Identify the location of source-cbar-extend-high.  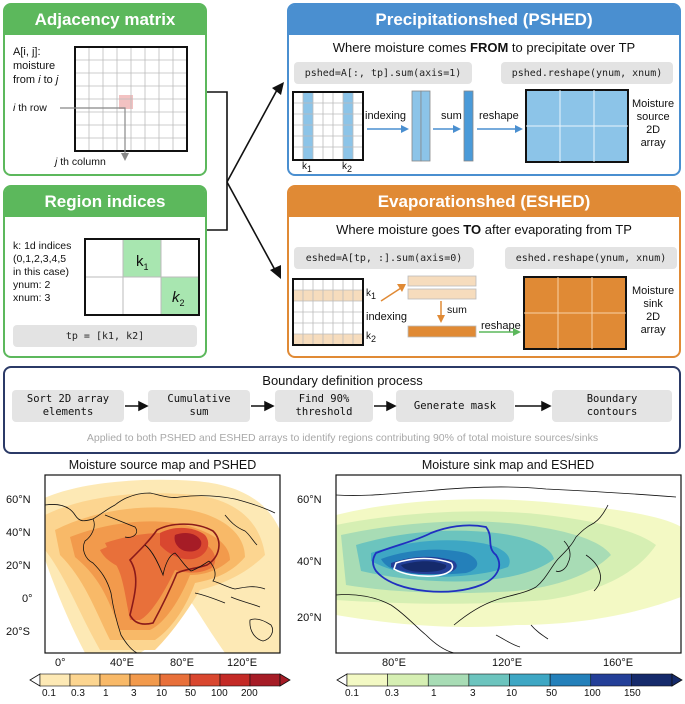
(285, 680).